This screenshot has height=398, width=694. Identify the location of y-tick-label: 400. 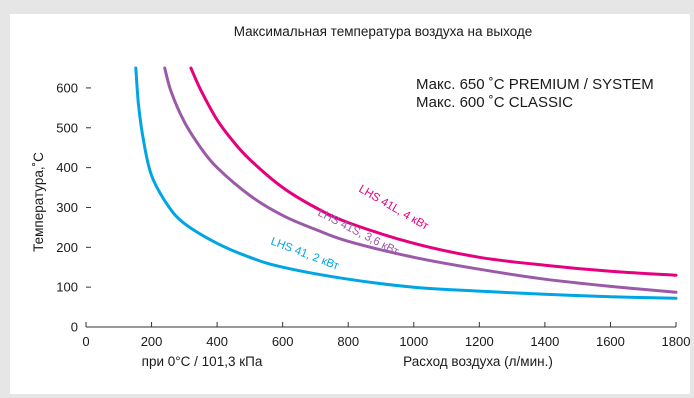
(67, 167).